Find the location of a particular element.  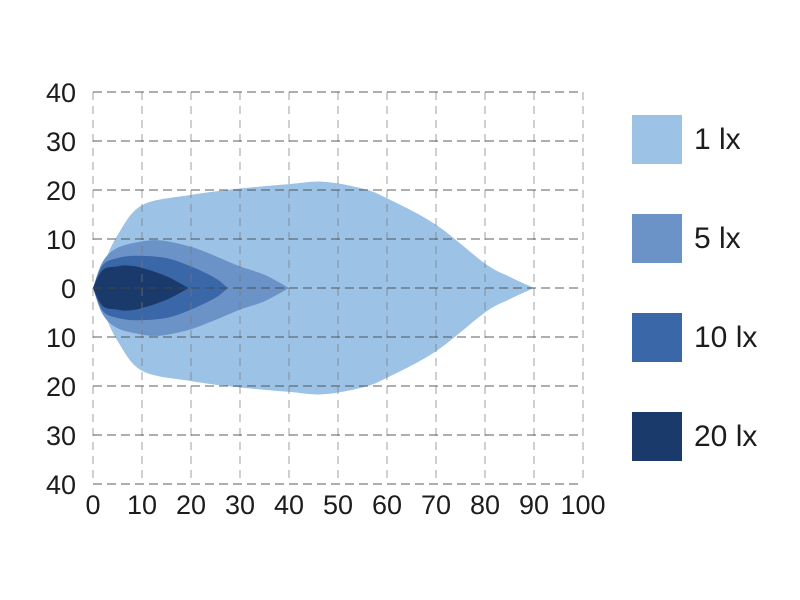

x-tick-label: 20 is located at coordinates (191, 505).